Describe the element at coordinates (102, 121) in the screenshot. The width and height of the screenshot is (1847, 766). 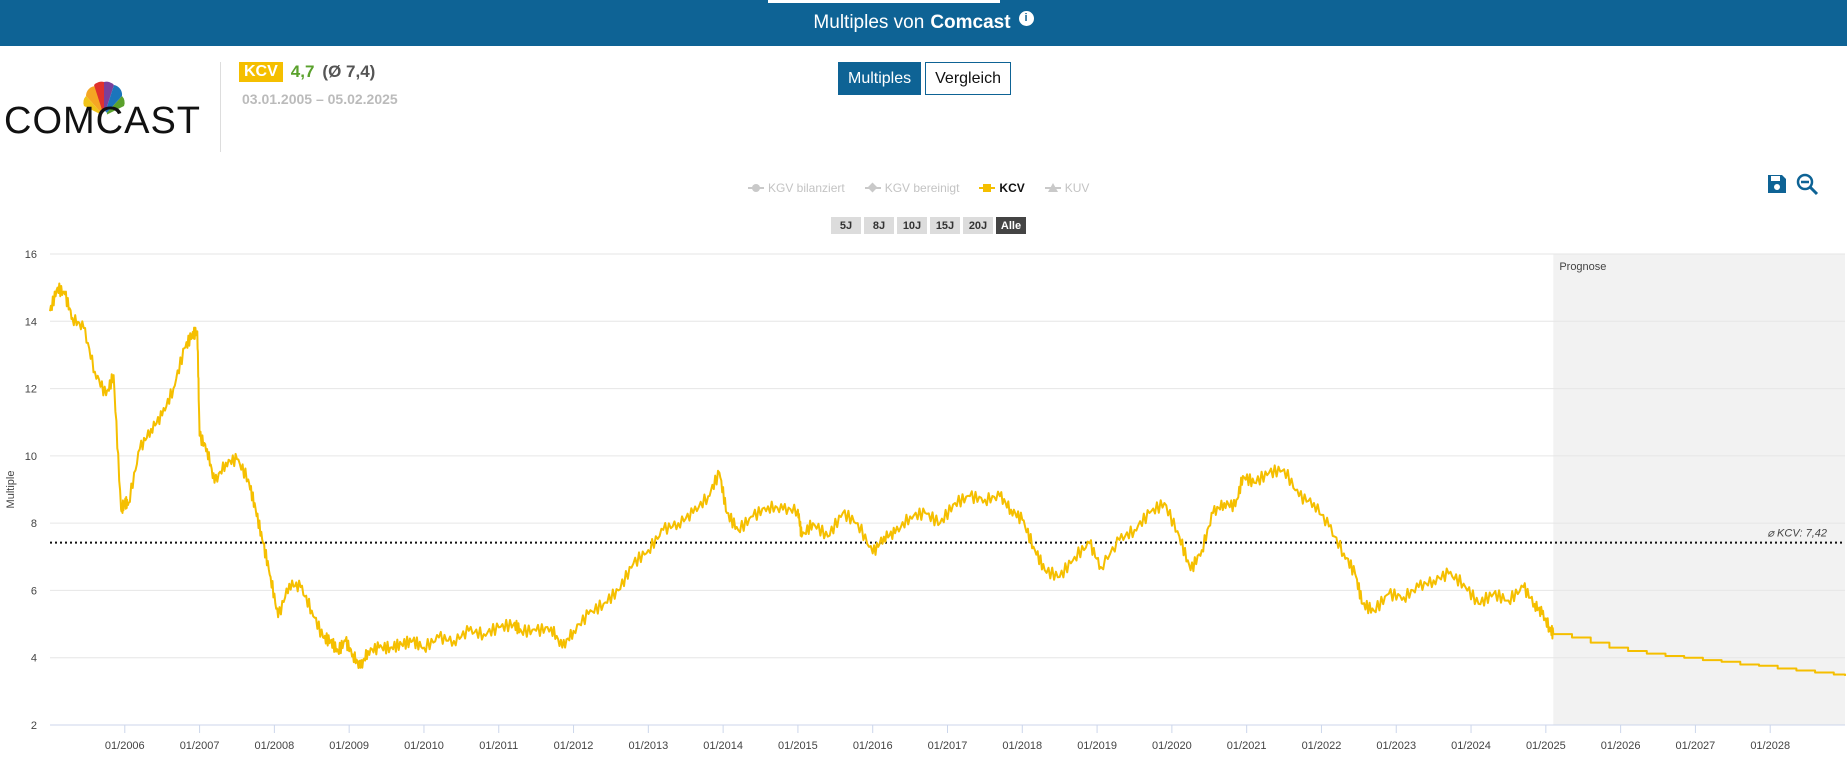
I see `logo-wordmark: COMCAST` at that location.